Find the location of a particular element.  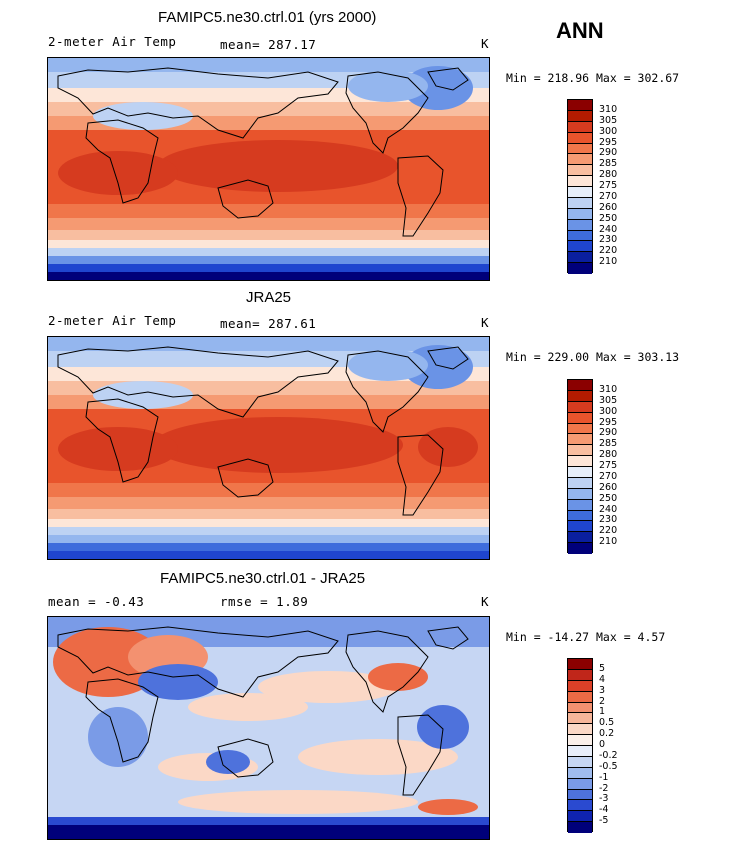

season-label: ANN is located at coordinates (580, 30).